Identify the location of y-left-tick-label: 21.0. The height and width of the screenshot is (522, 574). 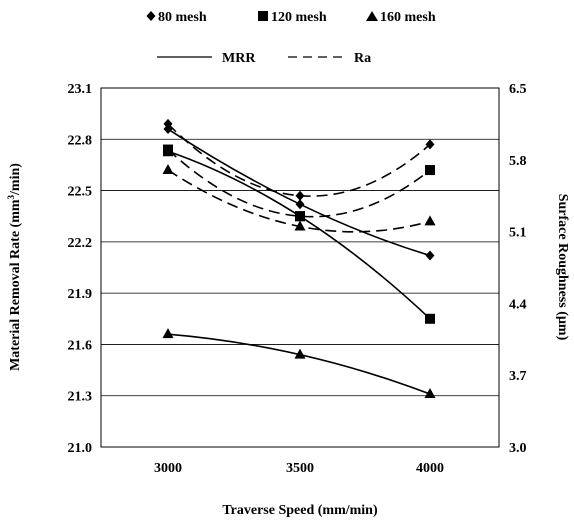
(80, 448).